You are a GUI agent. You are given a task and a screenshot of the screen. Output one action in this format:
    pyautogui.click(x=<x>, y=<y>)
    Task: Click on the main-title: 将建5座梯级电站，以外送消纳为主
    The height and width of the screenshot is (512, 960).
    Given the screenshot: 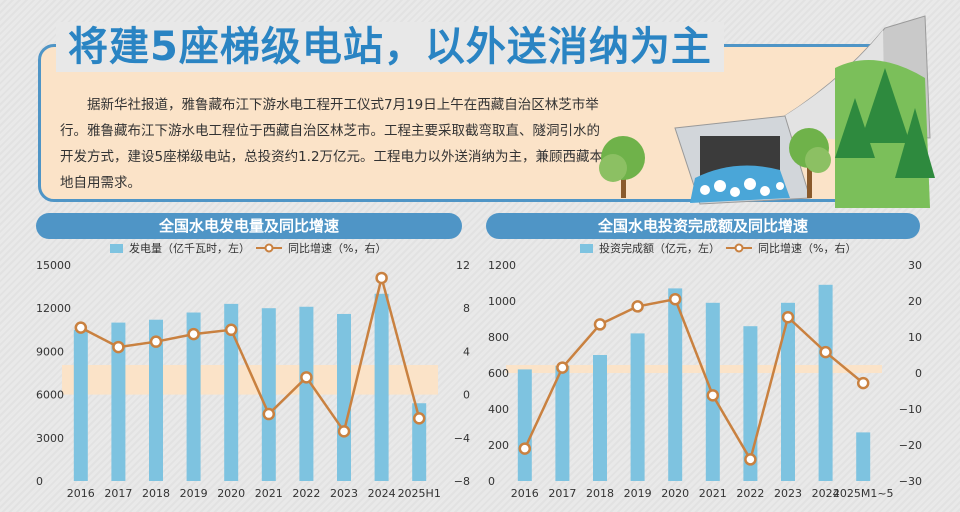 What is the action you would take?
    pyautogui.click(x=390, y=47)
    